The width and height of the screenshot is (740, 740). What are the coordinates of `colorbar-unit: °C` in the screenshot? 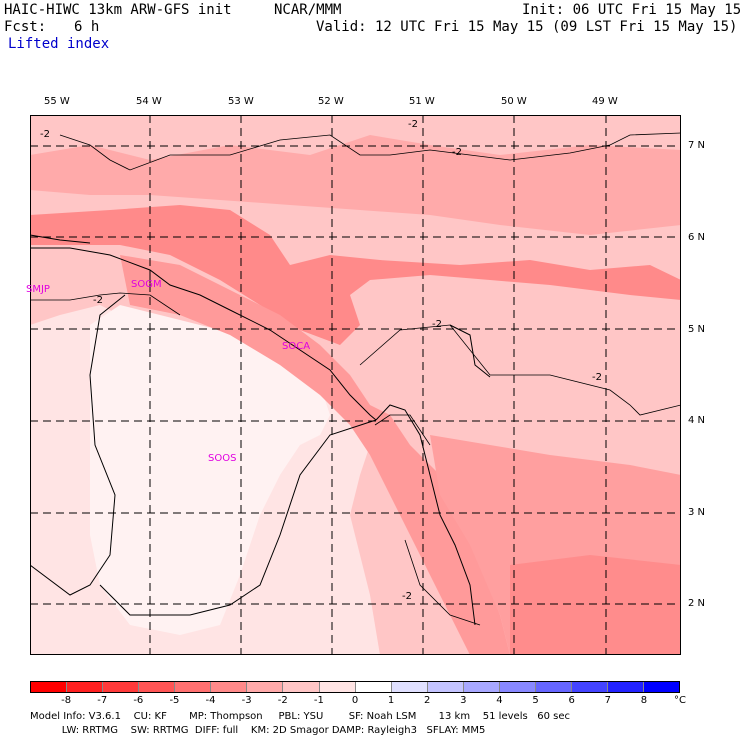 It's located at (680, 700).